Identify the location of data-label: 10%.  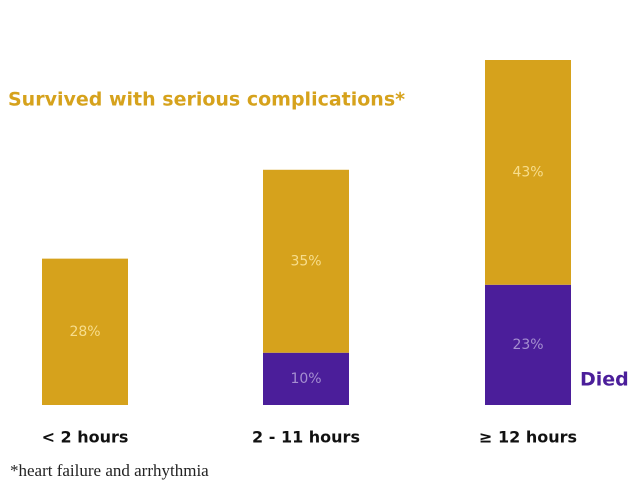
(305, 379).